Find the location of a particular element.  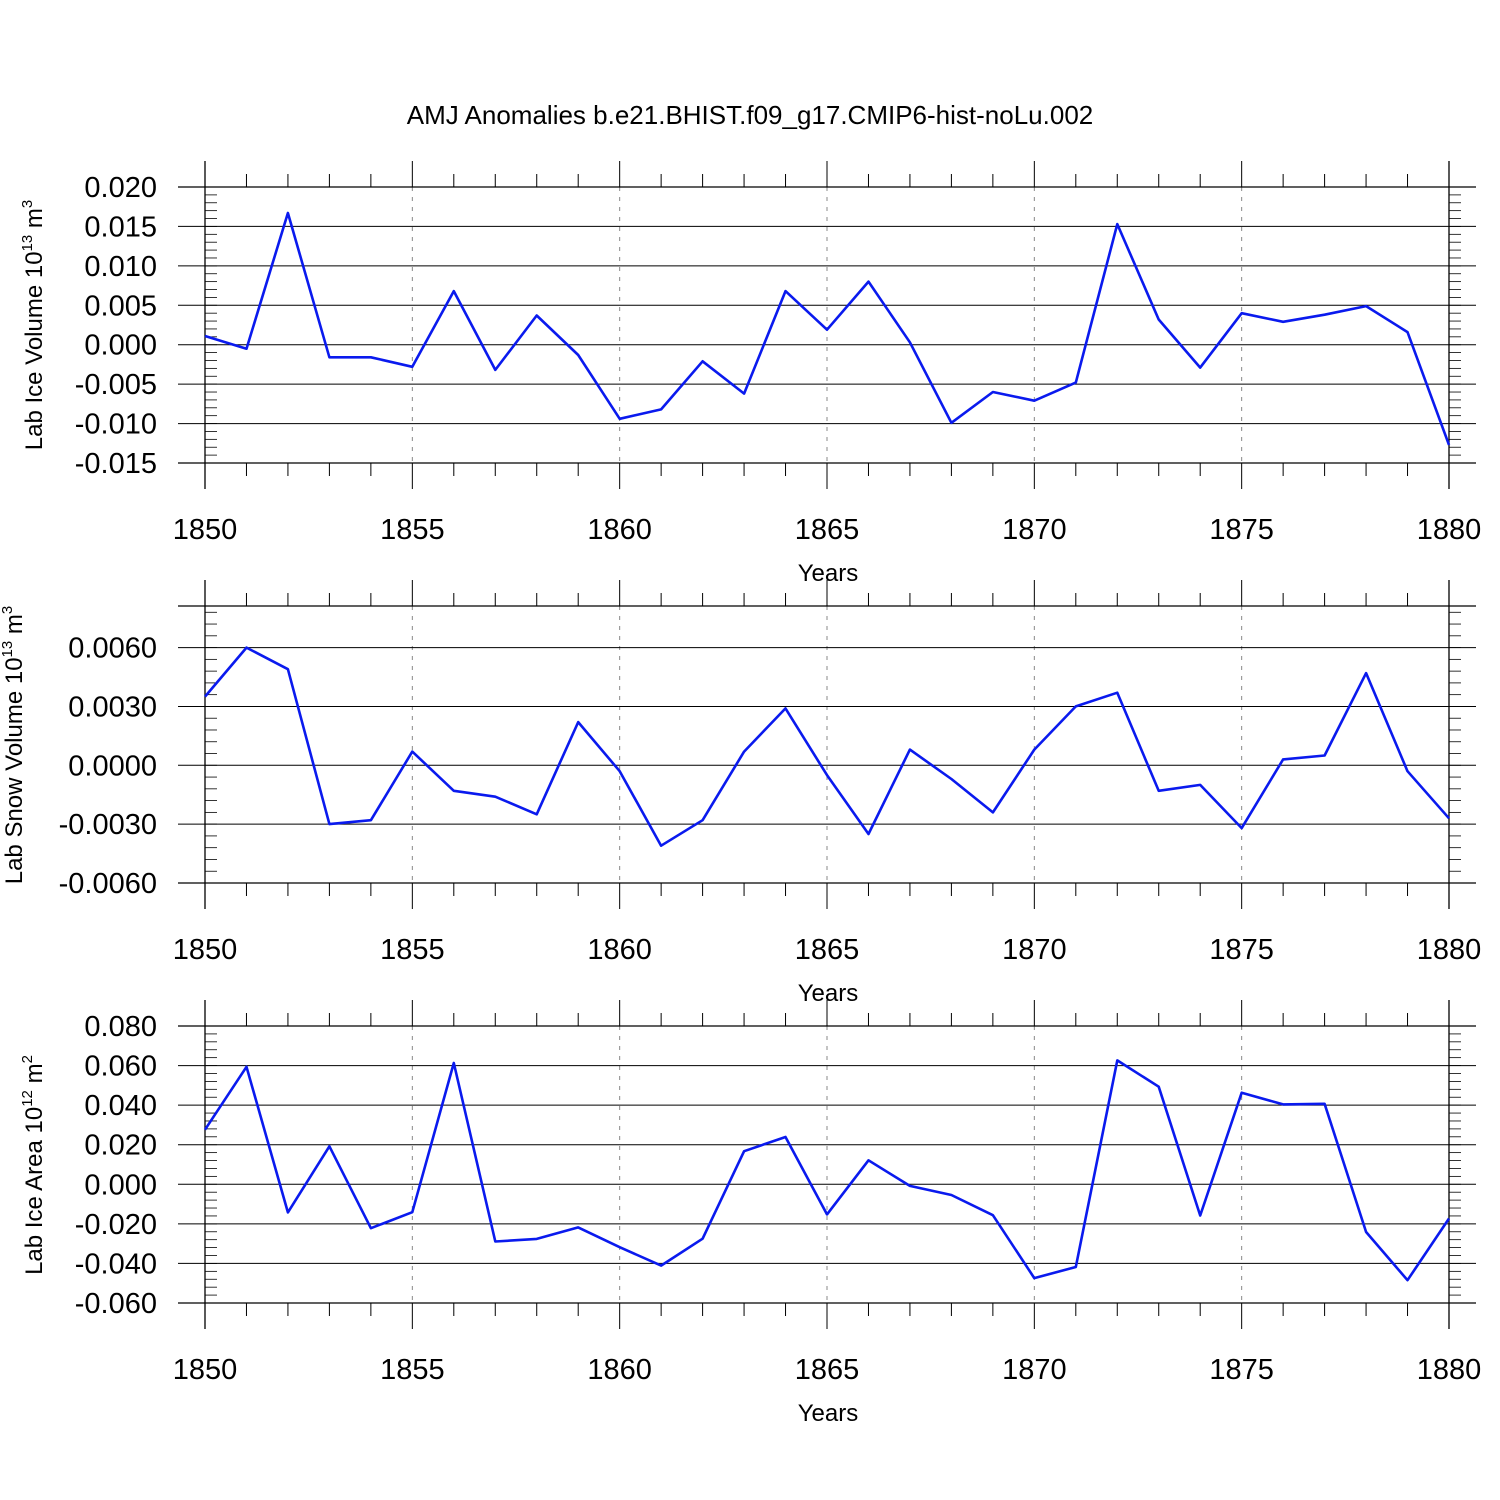

y-tick-label: -0.060 is located at coordinates (116, 1304).